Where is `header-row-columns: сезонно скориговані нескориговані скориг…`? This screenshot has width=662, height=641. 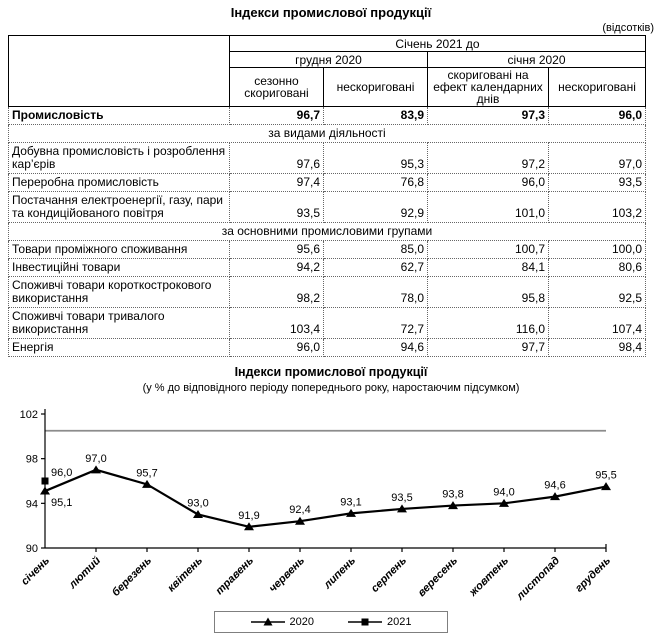 header-row-columns: сезонно скориговані нескориговані скориг… is located at coordinates (327, 87).